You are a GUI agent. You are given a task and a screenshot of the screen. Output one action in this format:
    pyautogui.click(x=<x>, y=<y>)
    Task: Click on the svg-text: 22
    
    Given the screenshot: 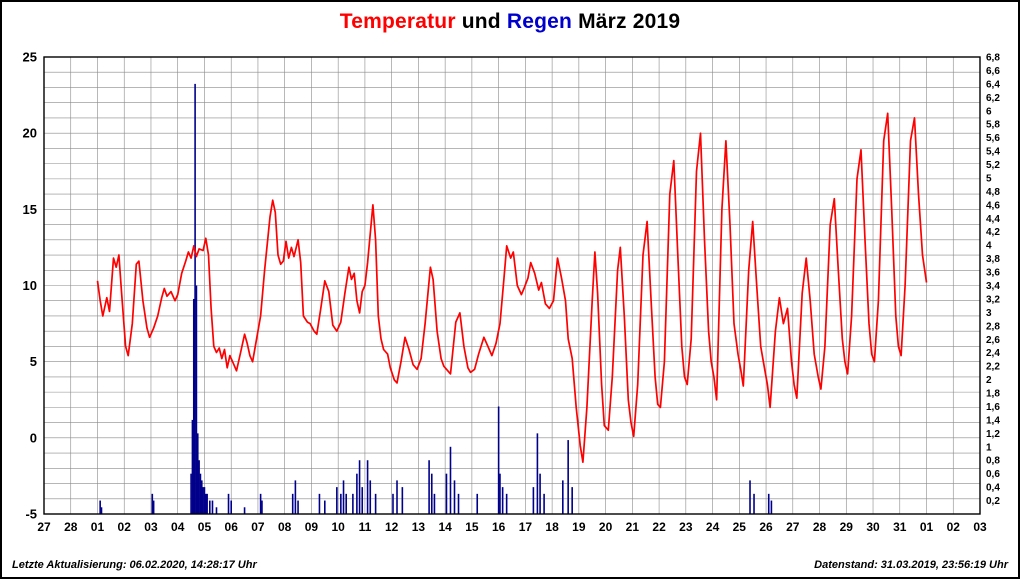 What is the action you would take?
    pyautogui.click(x=659, y=527)
    